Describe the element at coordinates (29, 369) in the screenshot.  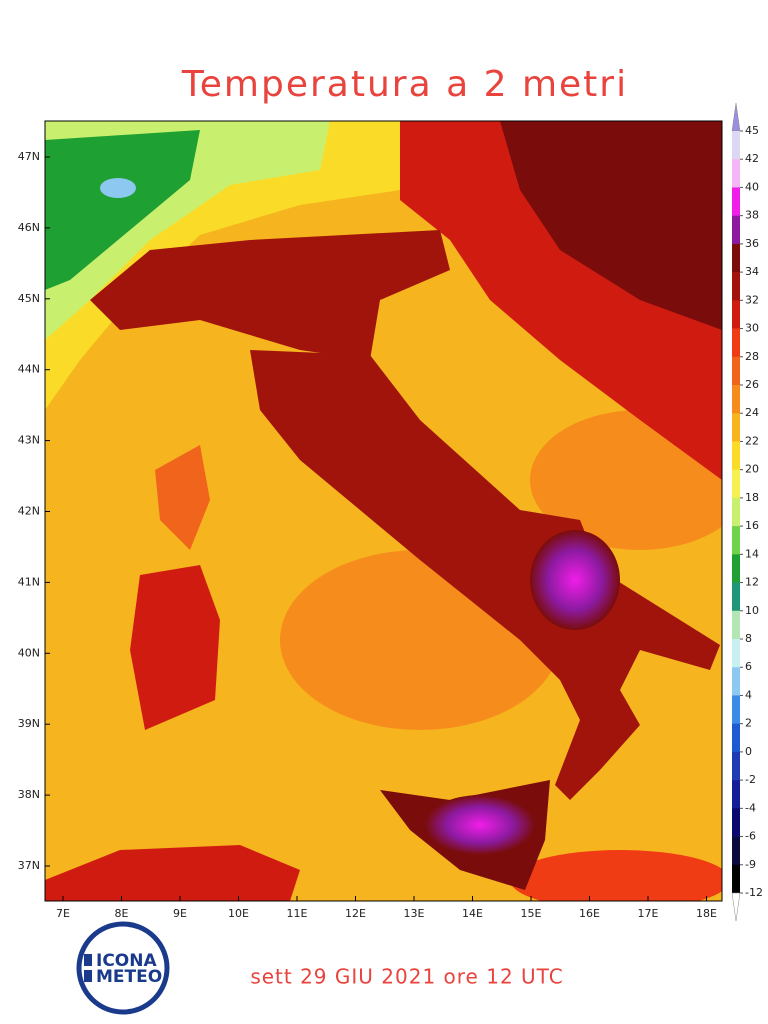
I see `lat-label: 44N` at that location.